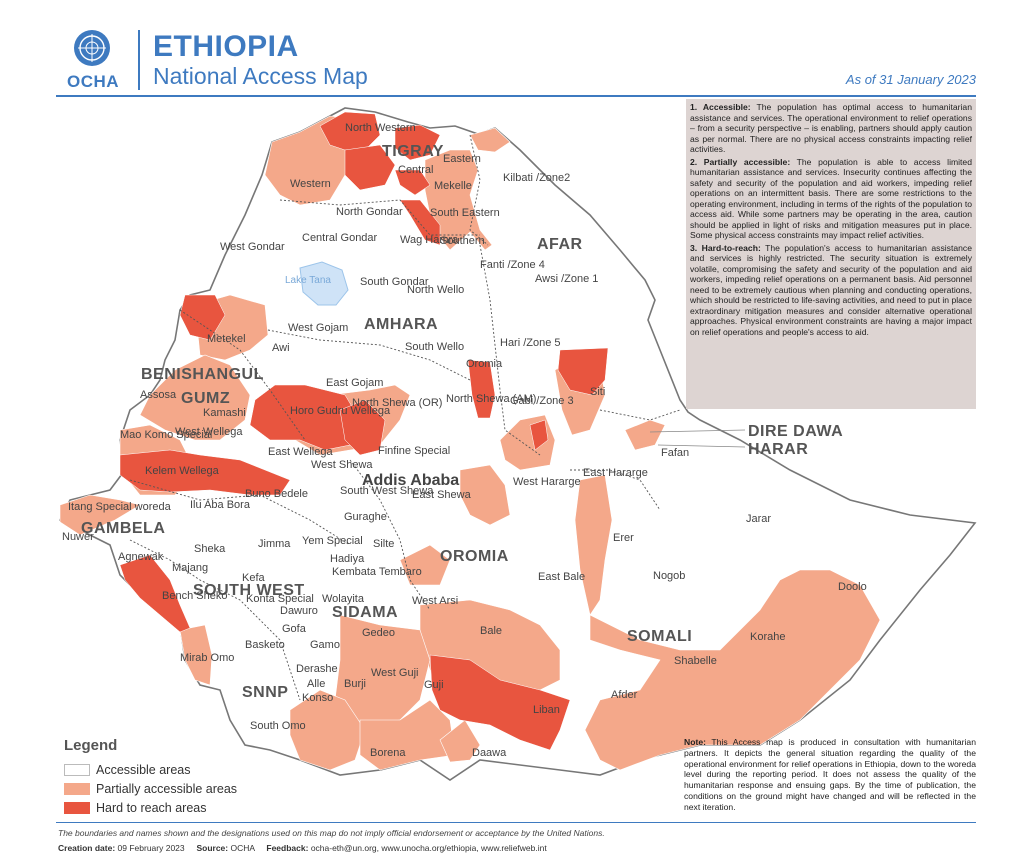 The width and height of the screenshot is (1024, 866). Describe the element at coordinates (491, 631) in the screenshot. I see `svg-text: Bale` at that location.